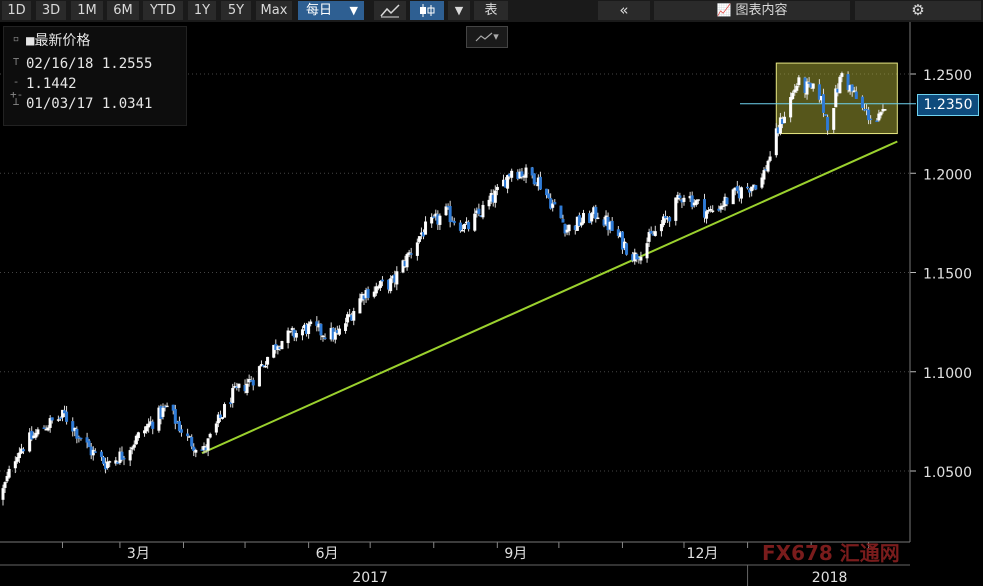  I want to click on x-tick-label: 6月, so click(327, 554).